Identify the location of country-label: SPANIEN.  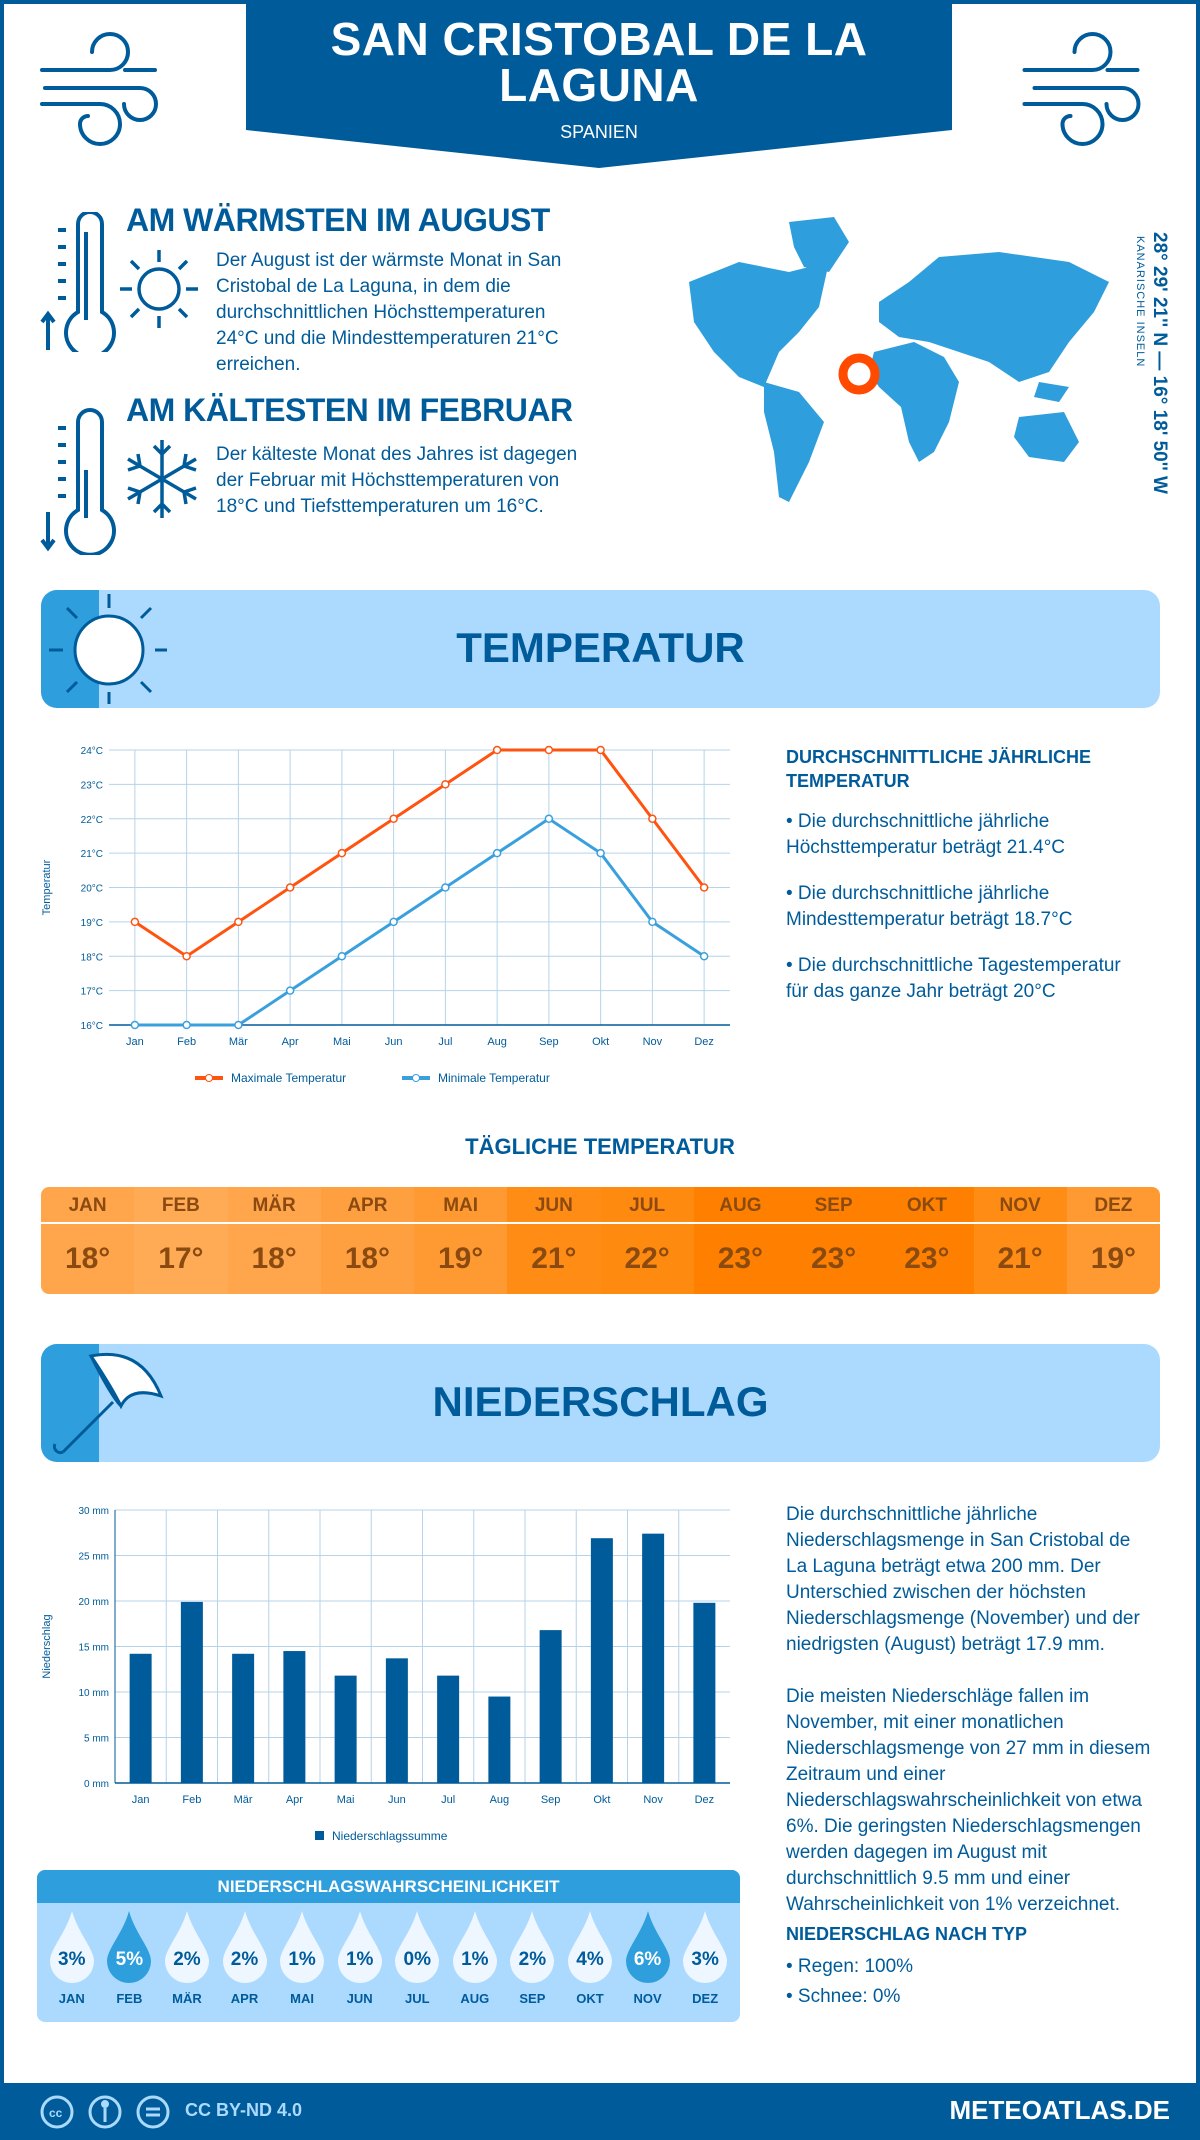
(599, 132).